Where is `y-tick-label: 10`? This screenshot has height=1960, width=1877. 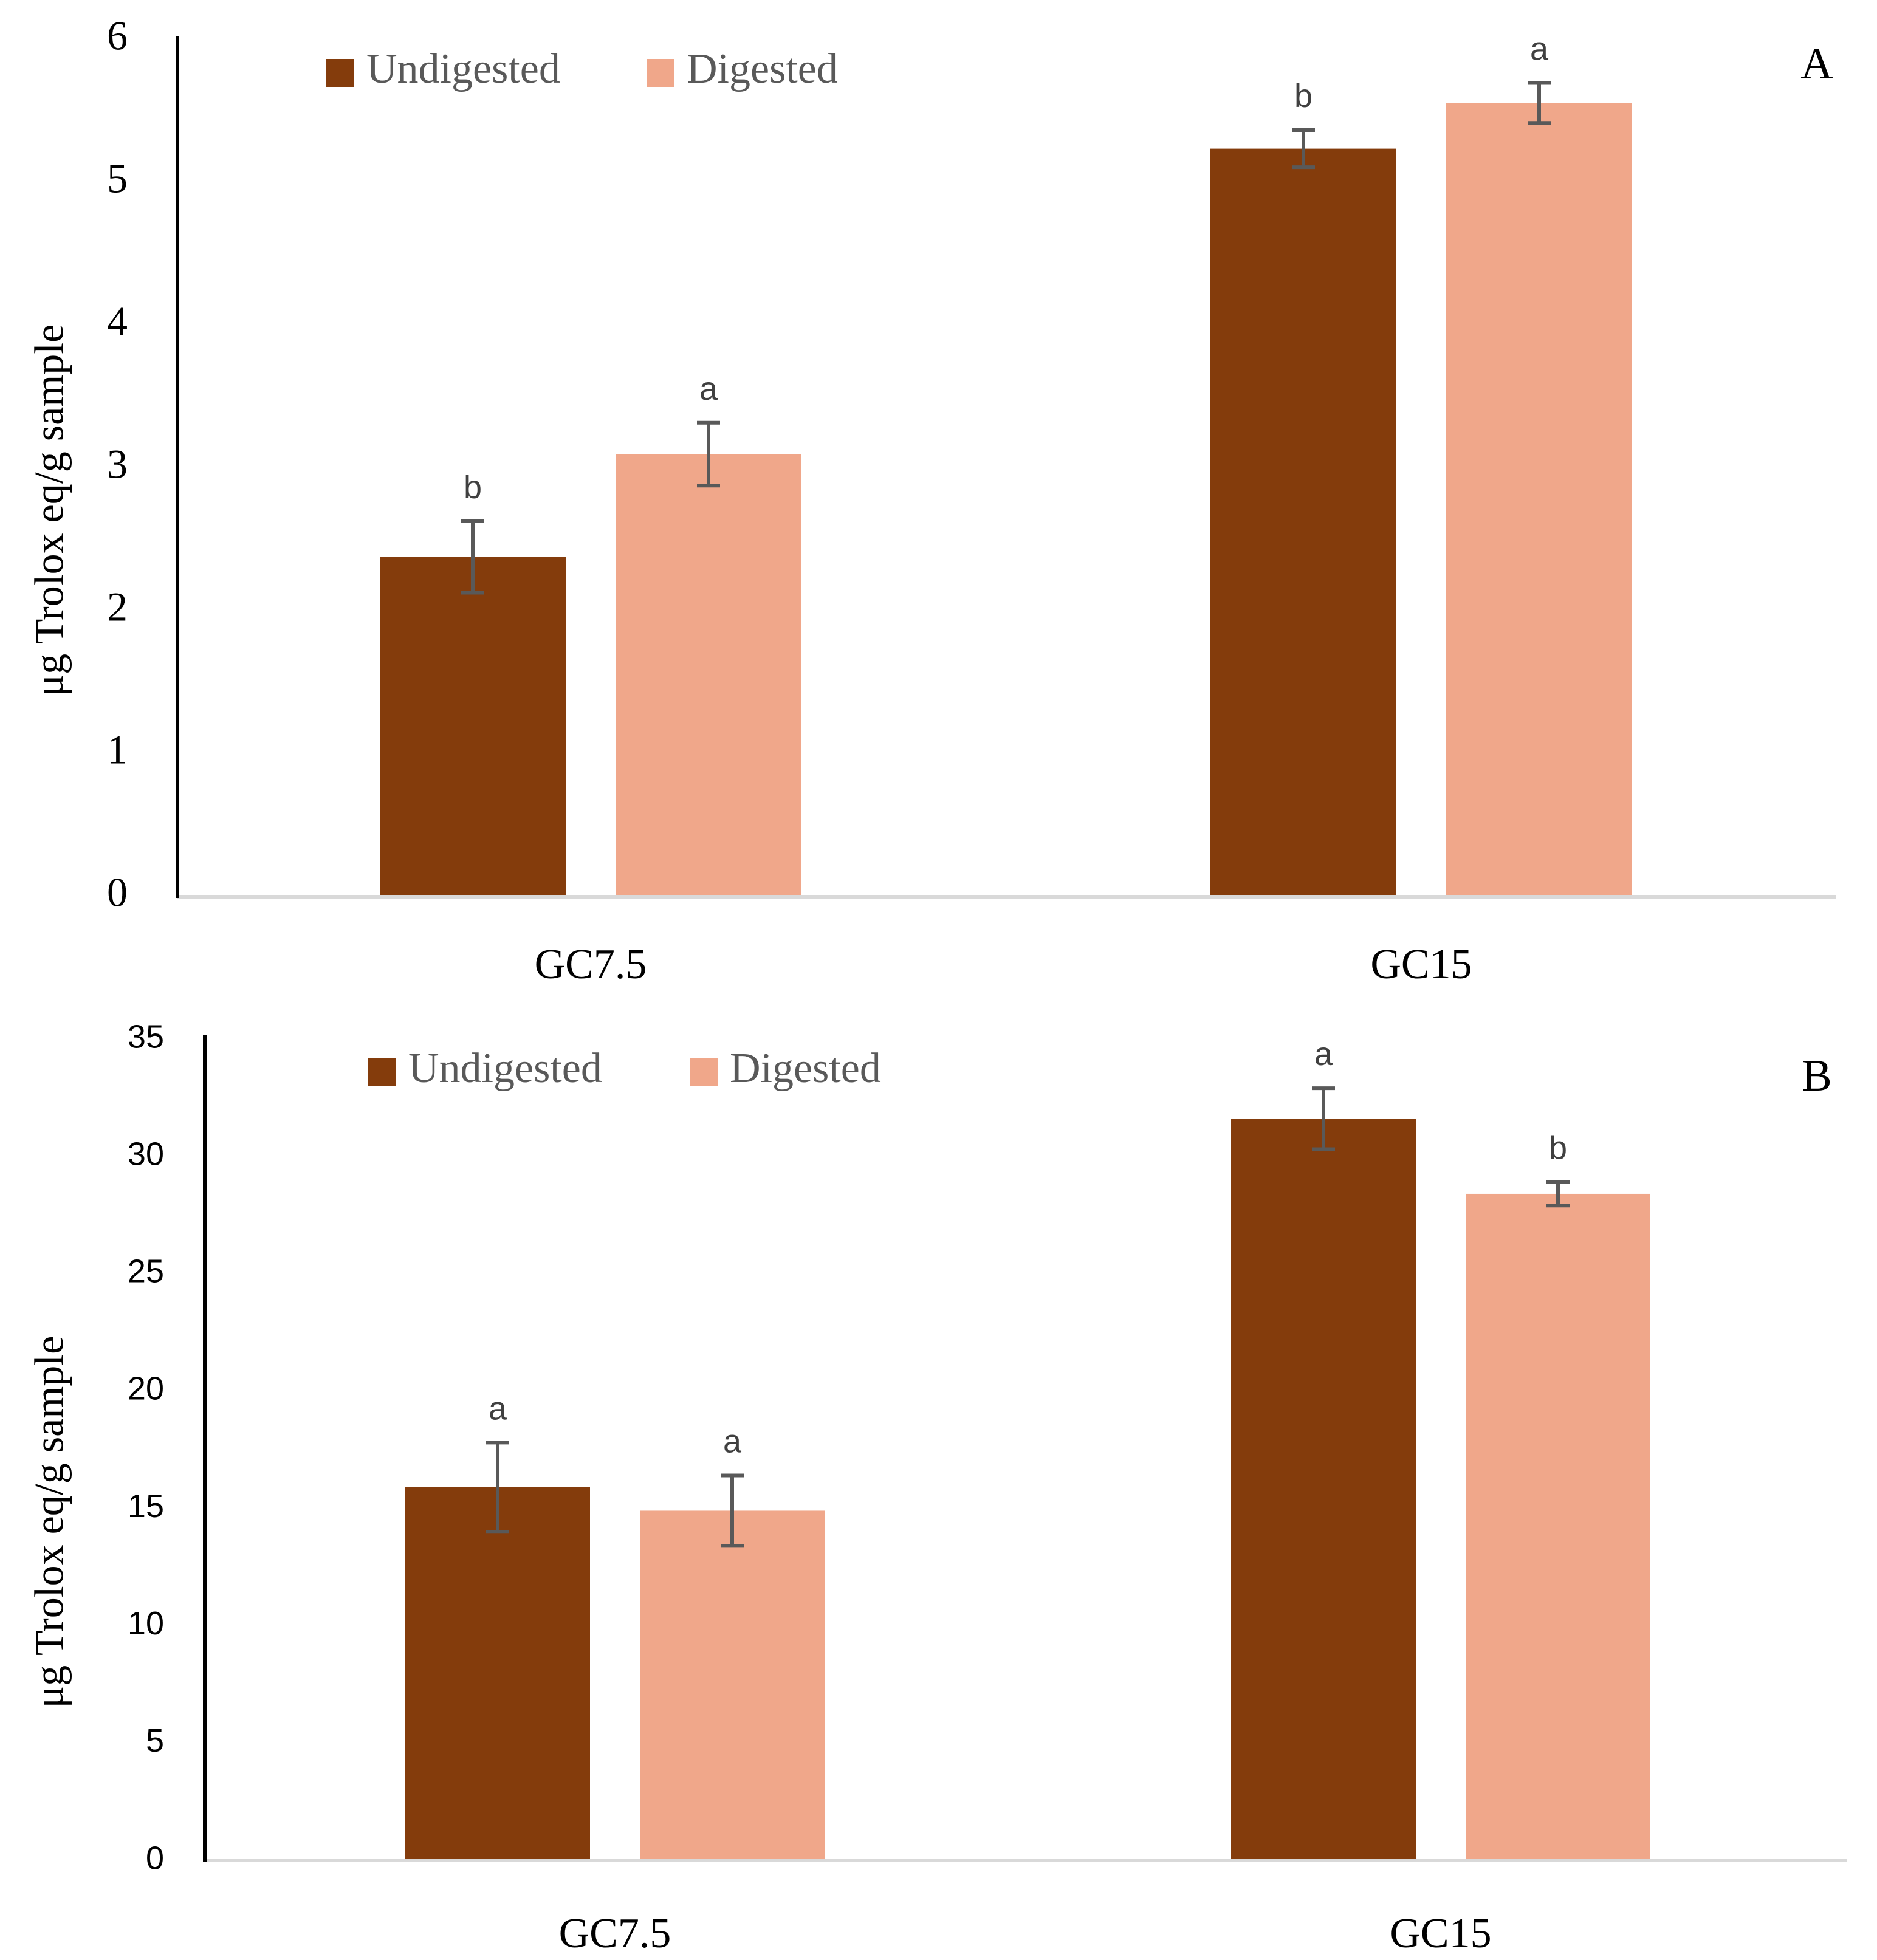 y-tick-label: 10 is located at coordinates (146, 1623).